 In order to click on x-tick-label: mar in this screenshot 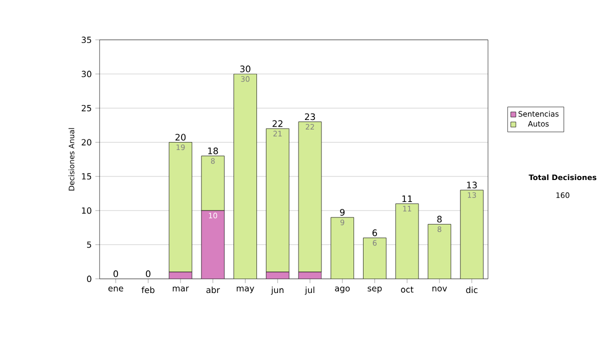, I will do `click(180, 289)`.